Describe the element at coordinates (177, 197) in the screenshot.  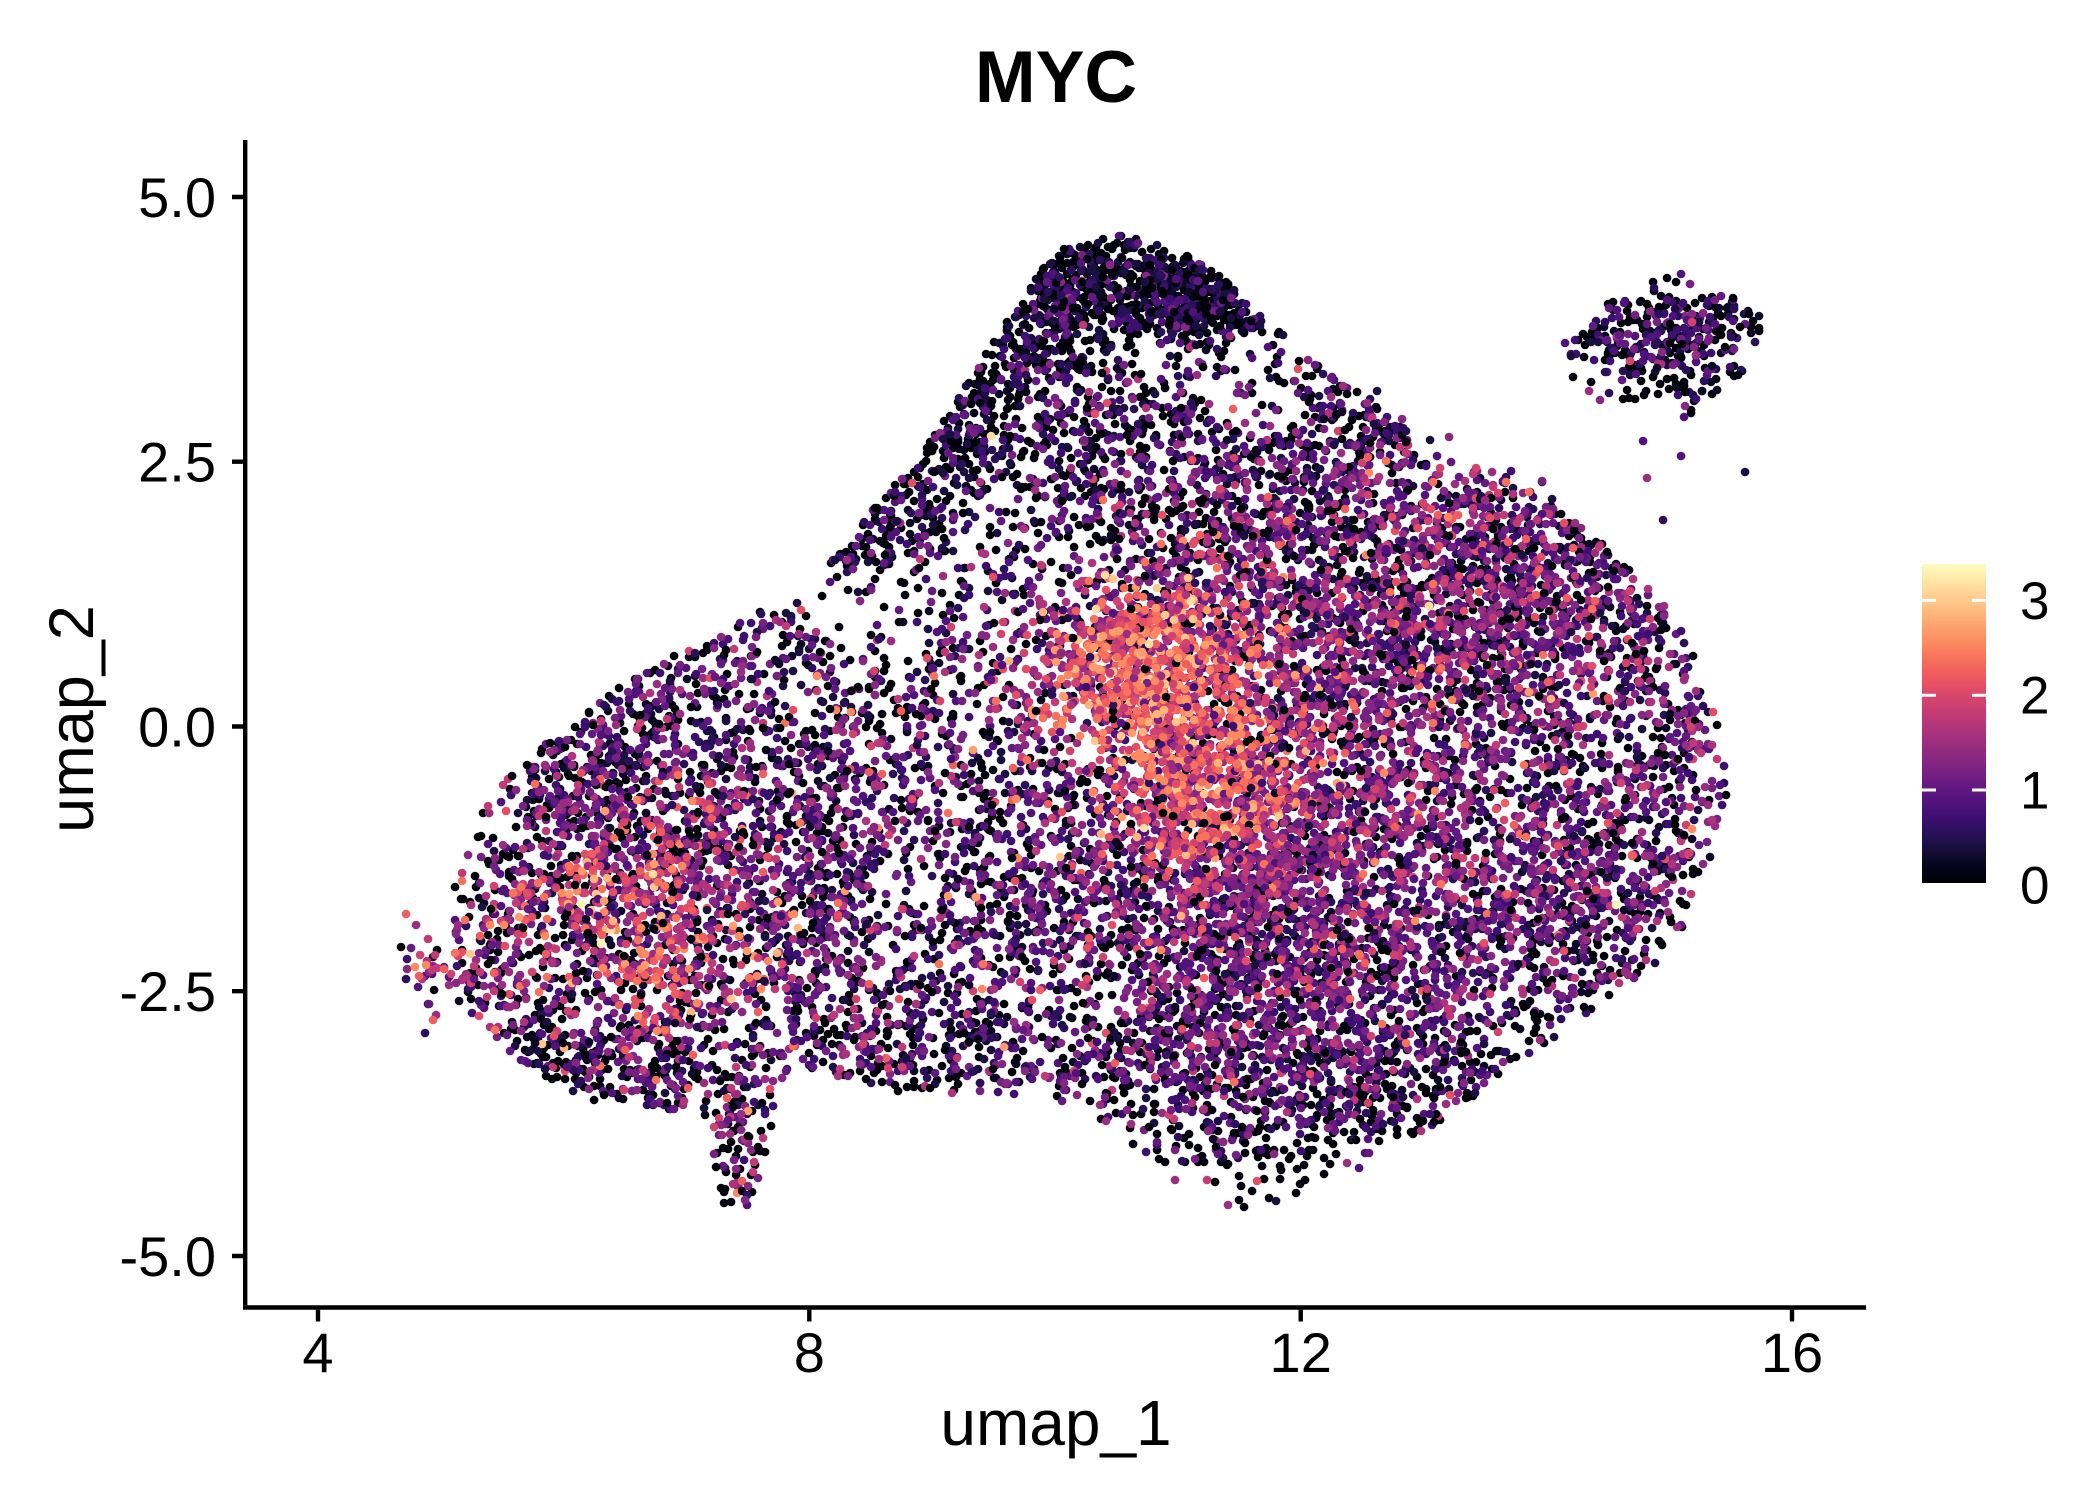
I see `svg-text: 5.0` at that location.